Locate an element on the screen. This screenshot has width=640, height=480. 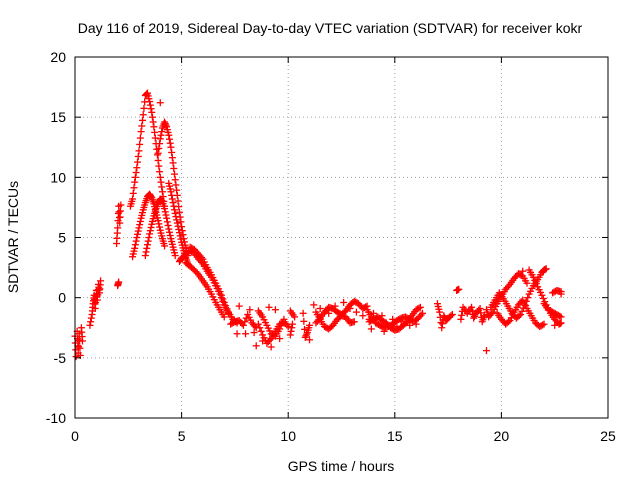
y-tick-label: 0 is located at coordinates (62, 298).